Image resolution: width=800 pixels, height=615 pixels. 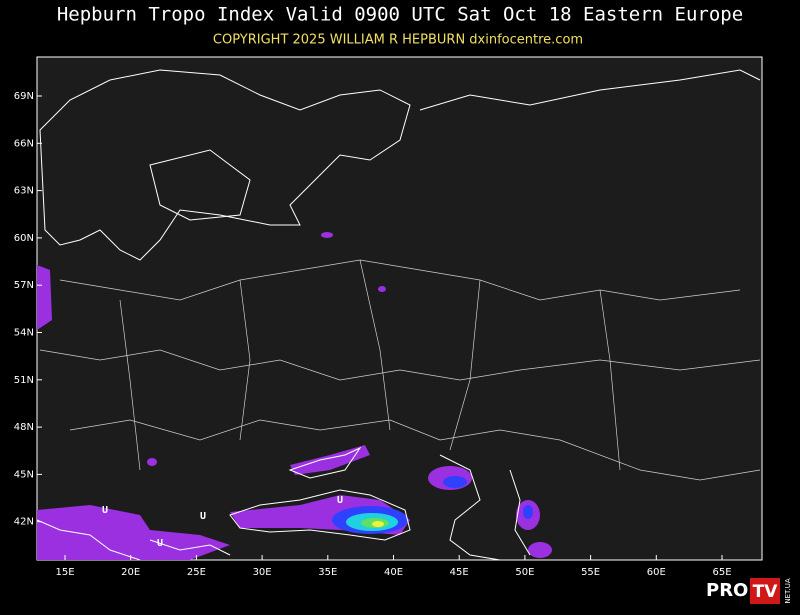 What do you see at coordinates (327, 572) in the screenshot?
I see `lon-label: 35E` at bounding box center [327, 572].